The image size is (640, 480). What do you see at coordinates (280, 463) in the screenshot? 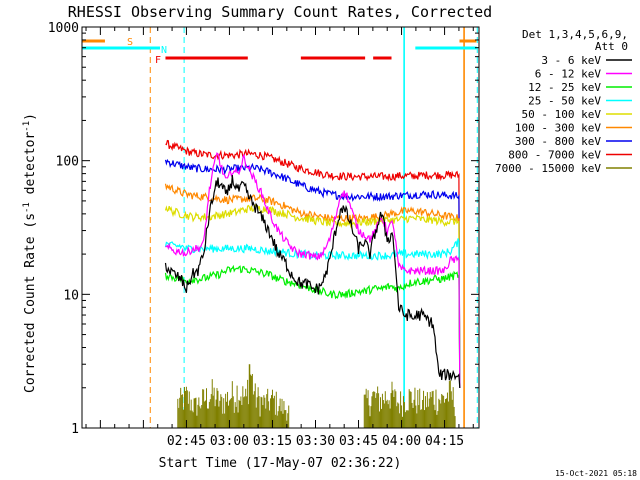
I see `x-axis-label: Start Time (17-May-07 02:36:22)` at bounding box center [280, 463].